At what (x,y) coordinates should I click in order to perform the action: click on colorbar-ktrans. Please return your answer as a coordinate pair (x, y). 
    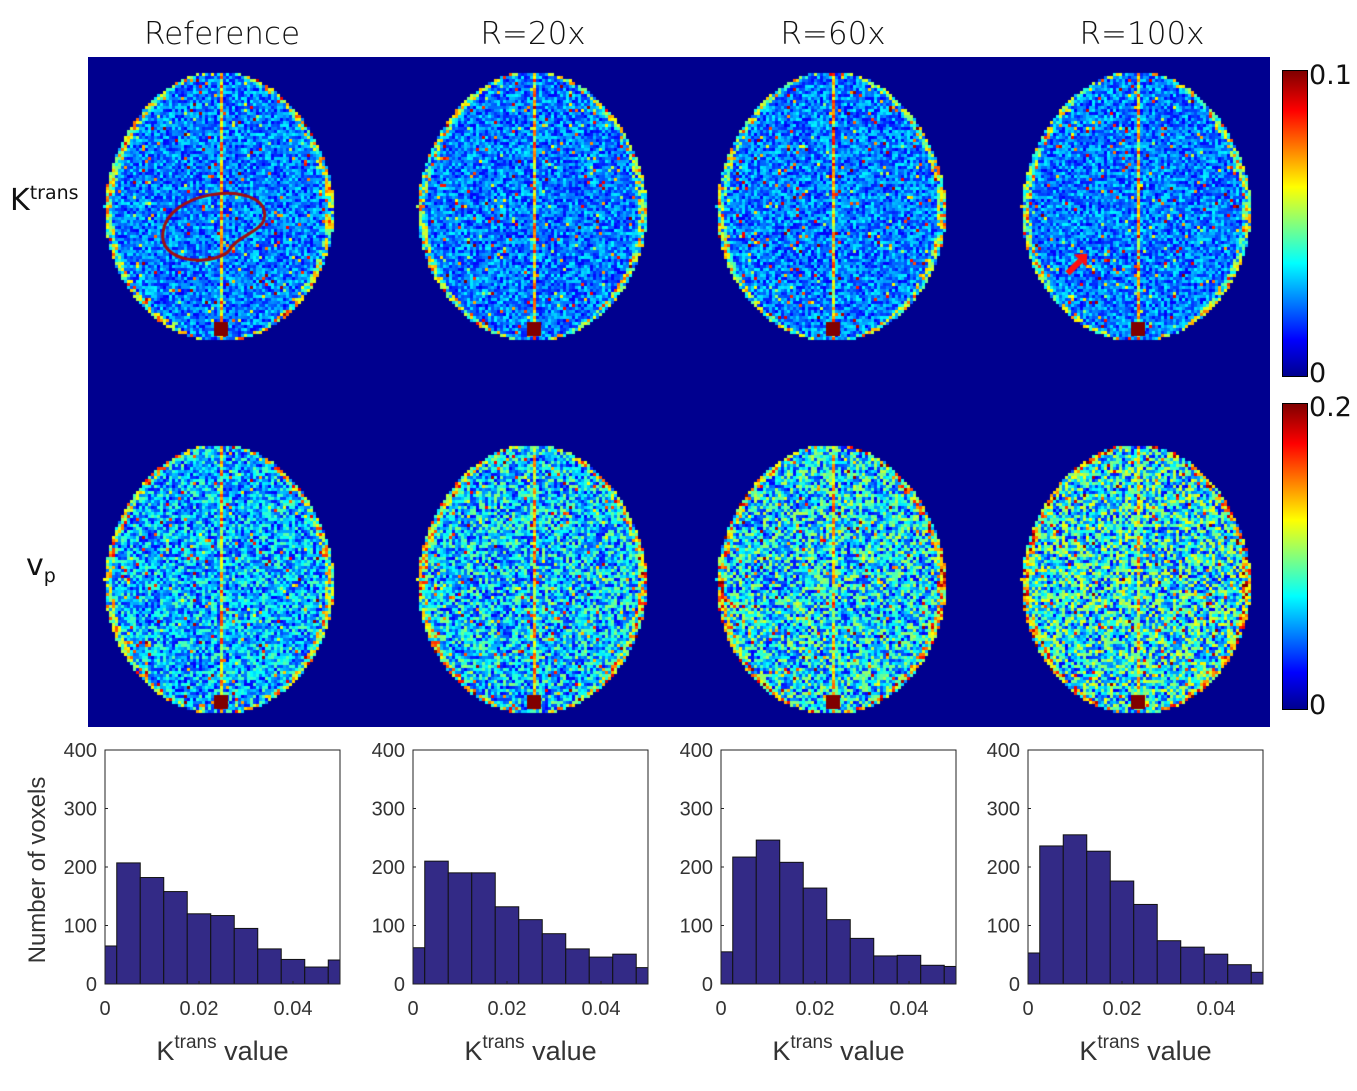
    Looking at the image, I should click on (1295, 223).